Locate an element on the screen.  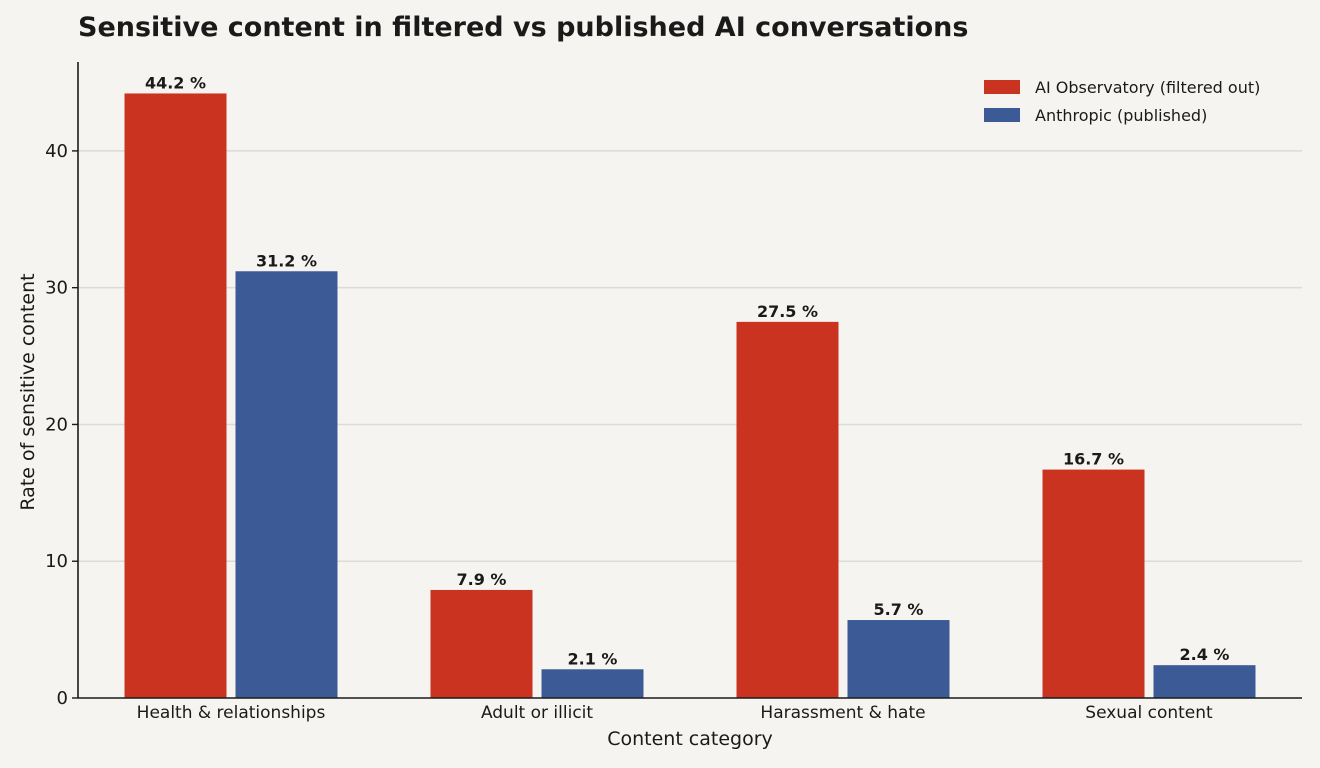
legend-label: AI Observatory (filtered out) is located at coordinates (1147, 87).